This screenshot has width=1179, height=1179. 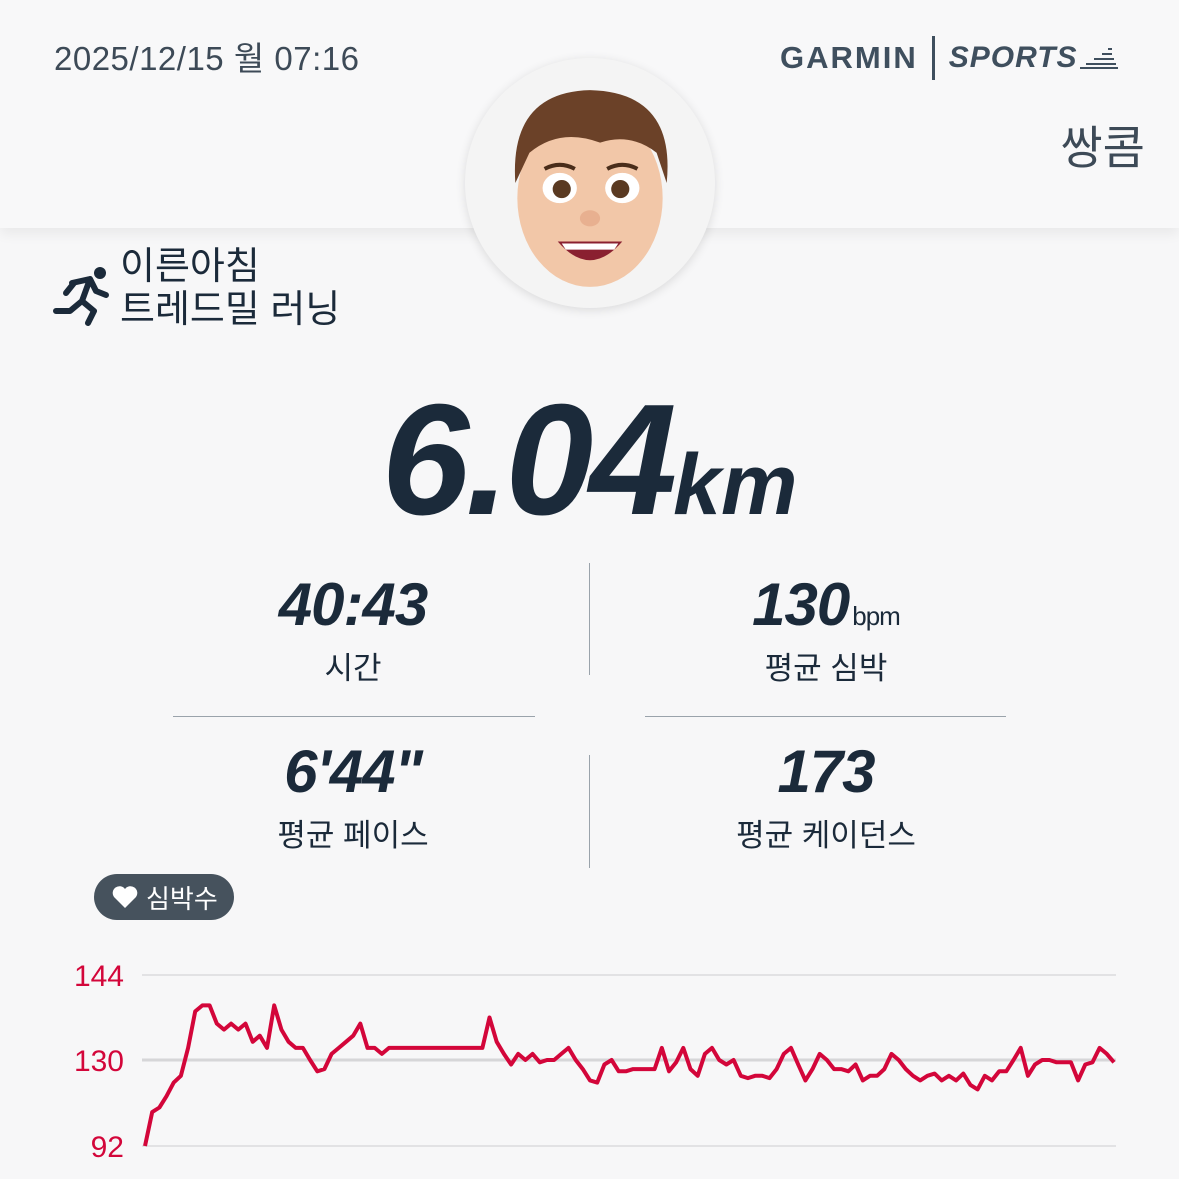 I want to click on garmin-sports-logo: GARMIN SPORTS, so click(x=949, y=58).